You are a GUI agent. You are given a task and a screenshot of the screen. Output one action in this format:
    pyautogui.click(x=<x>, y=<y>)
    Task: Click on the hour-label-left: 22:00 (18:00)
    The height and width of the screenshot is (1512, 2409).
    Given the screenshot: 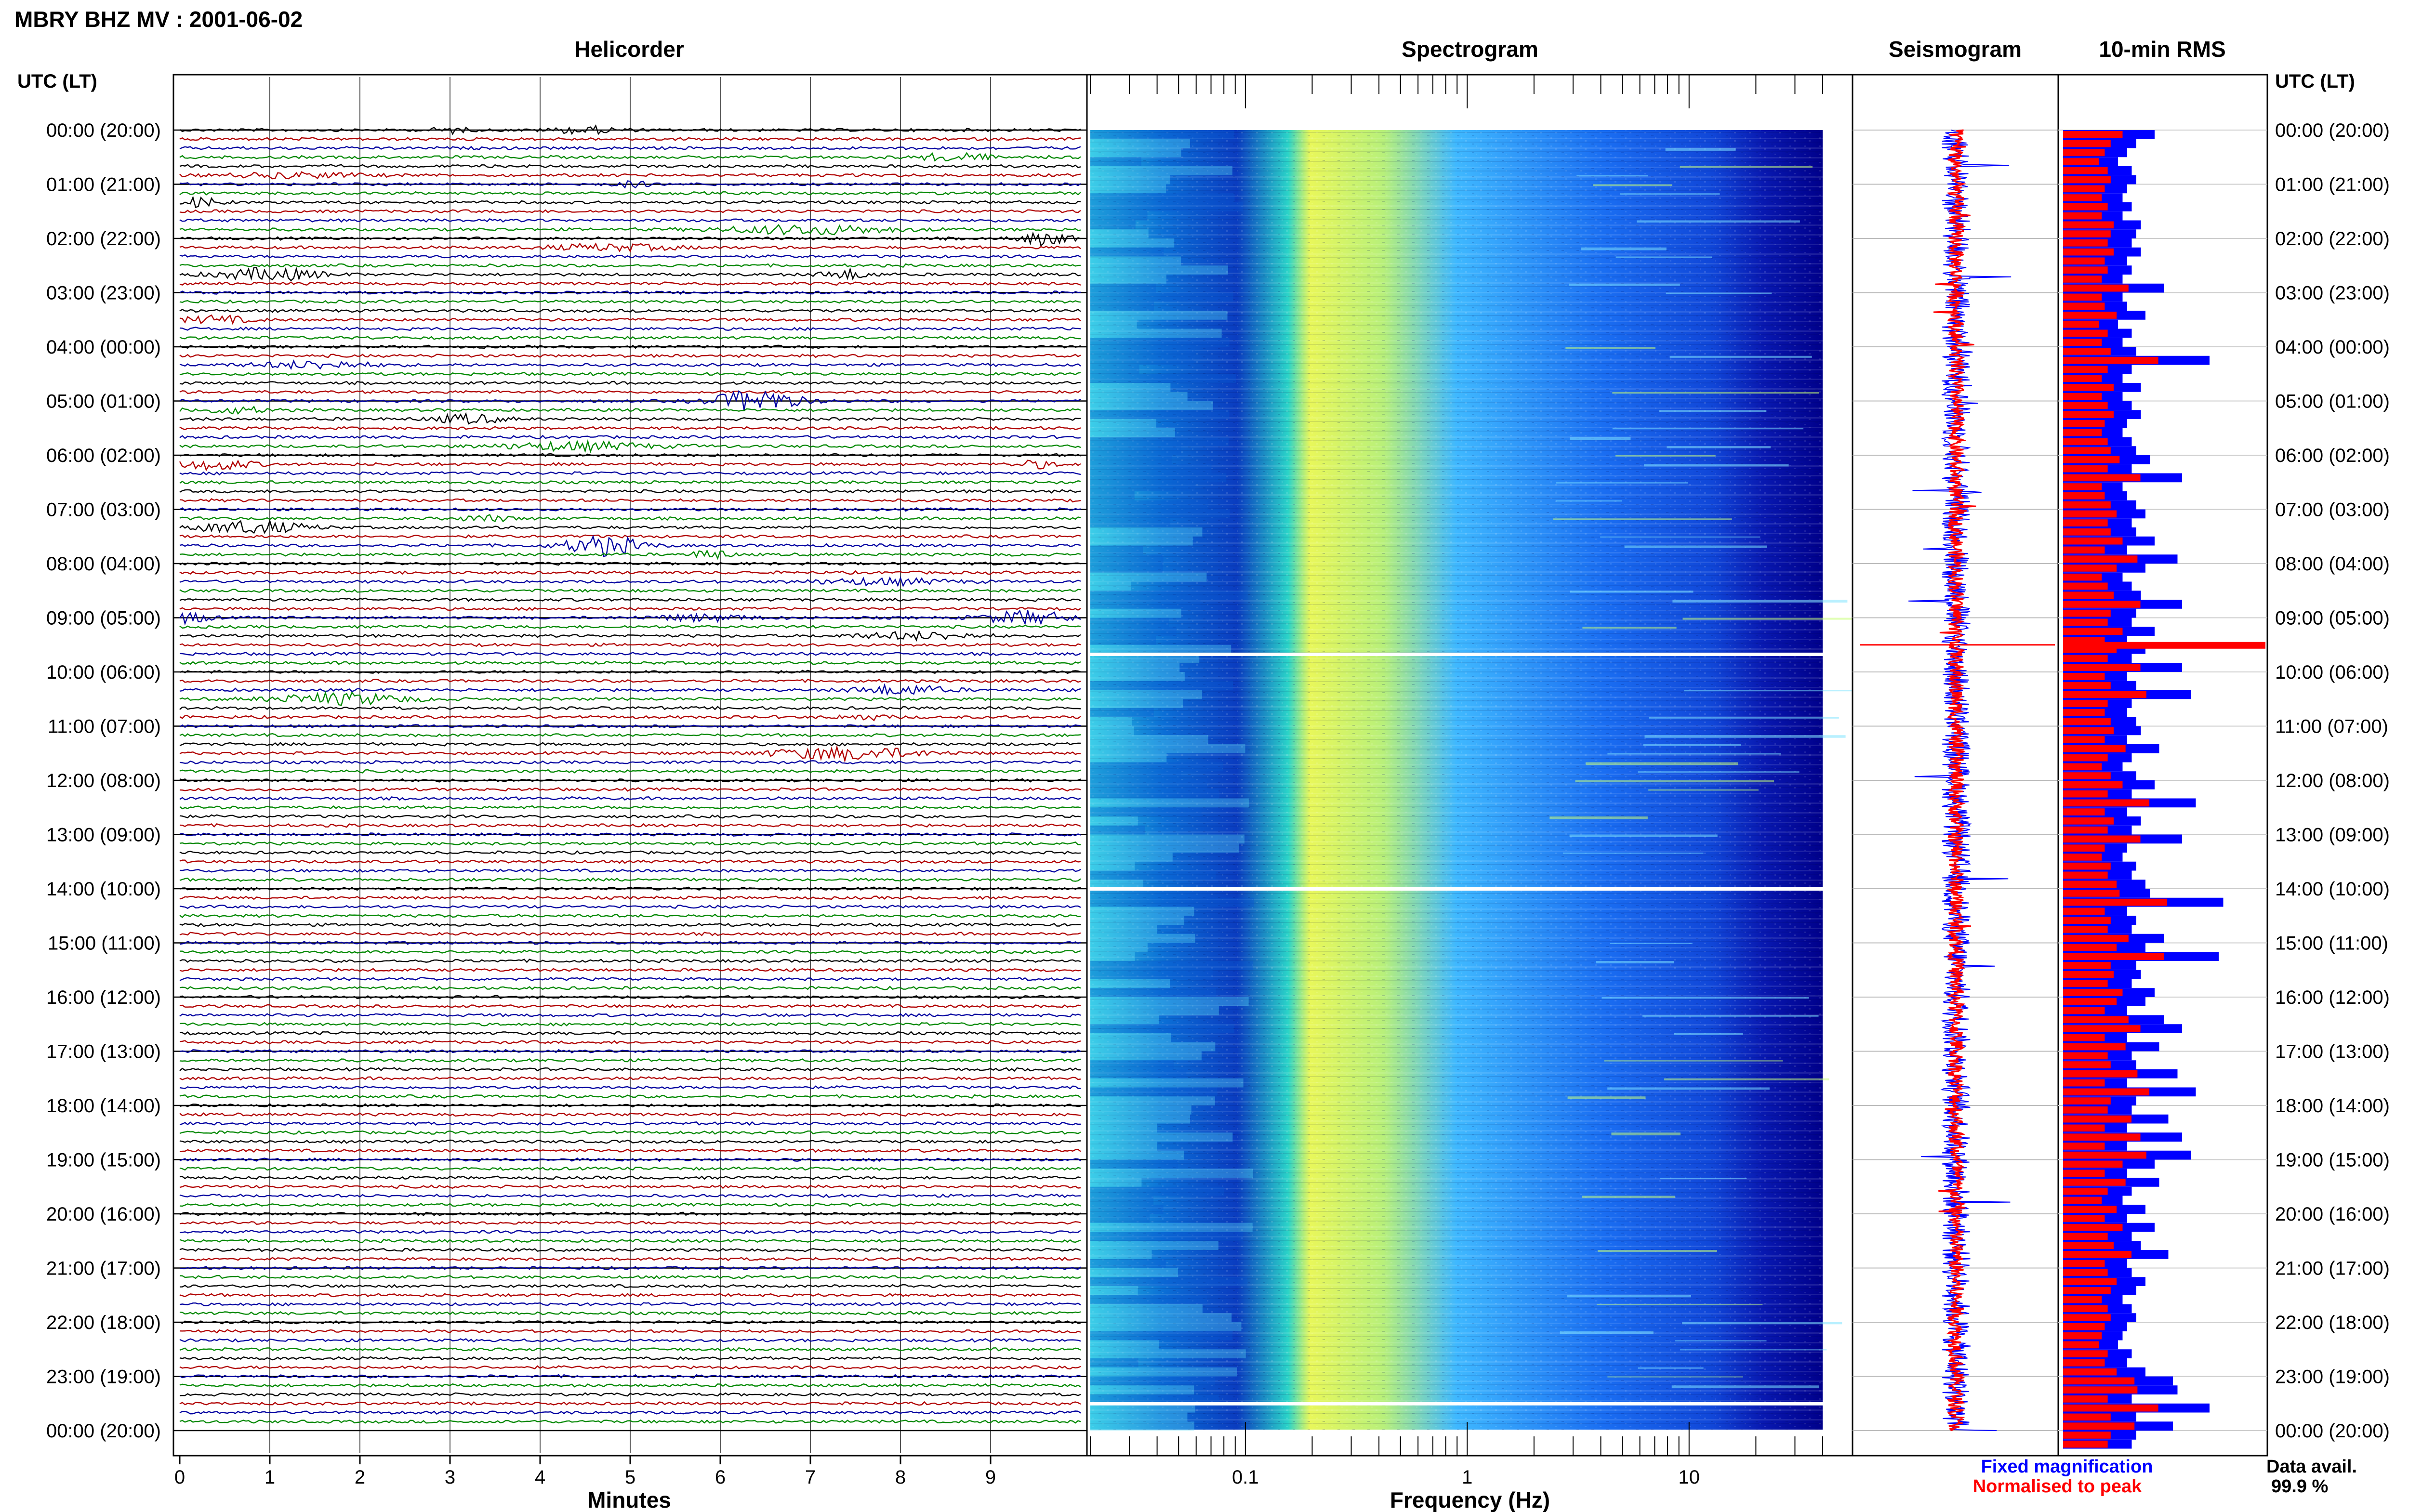 What is the action you would take?
    pyautogui.click(x=103, y=1322)
    